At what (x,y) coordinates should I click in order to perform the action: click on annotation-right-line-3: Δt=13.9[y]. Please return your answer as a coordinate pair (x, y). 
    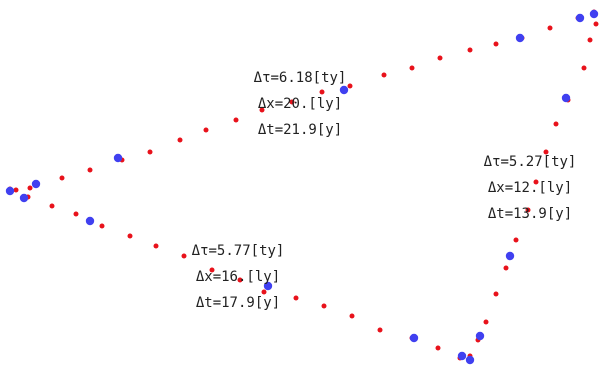
    Looking at the image, I should click on (530, 214).